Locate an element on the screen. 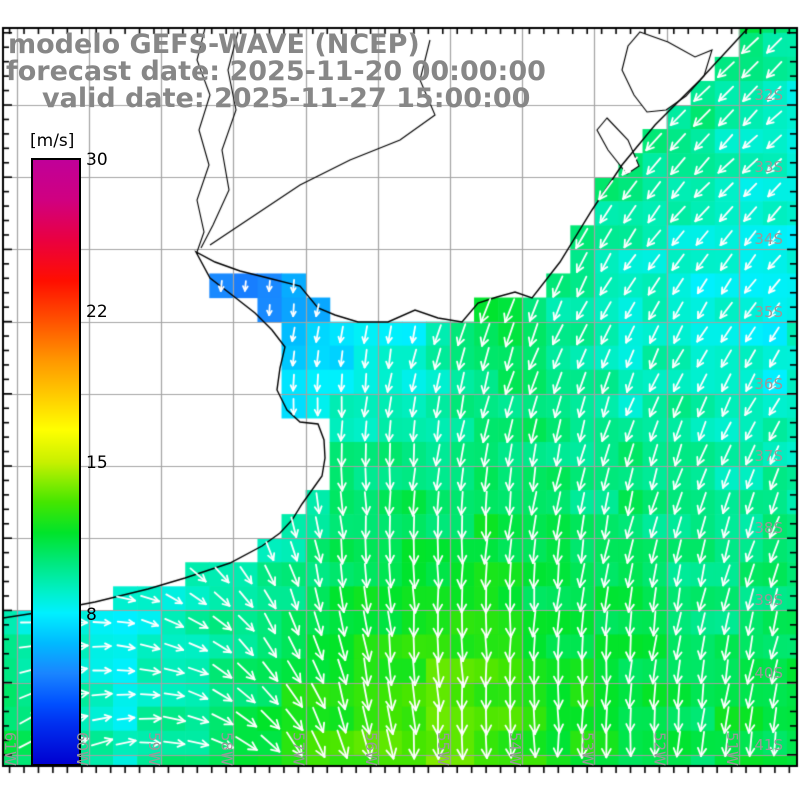  colorbar-tick-label: 22 is located at coordinates (97, 311).